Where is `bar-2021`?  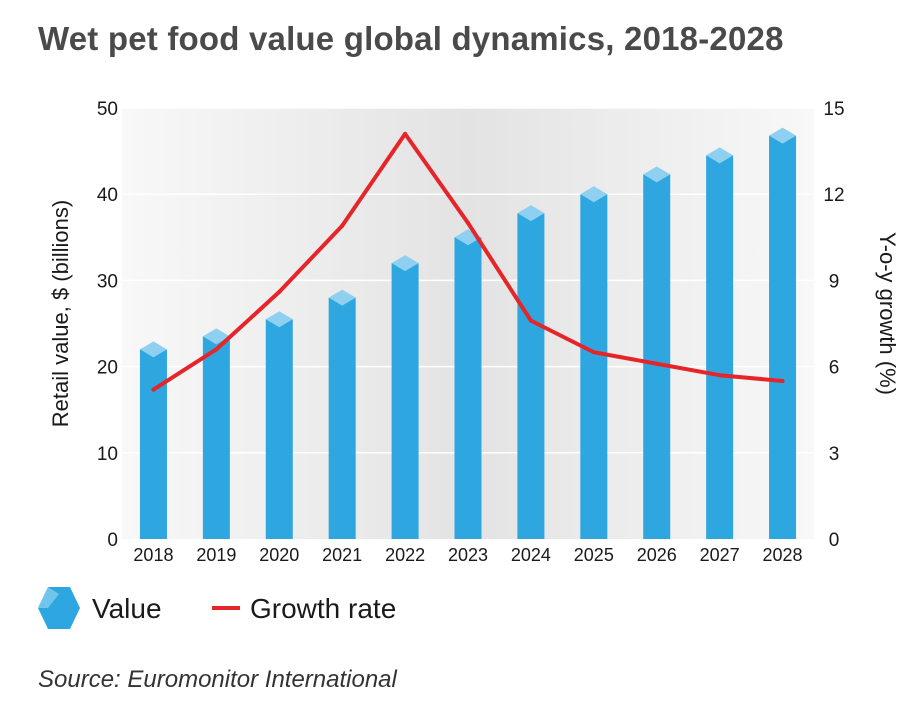 bar-2021 is located at coordinates (342, 418).